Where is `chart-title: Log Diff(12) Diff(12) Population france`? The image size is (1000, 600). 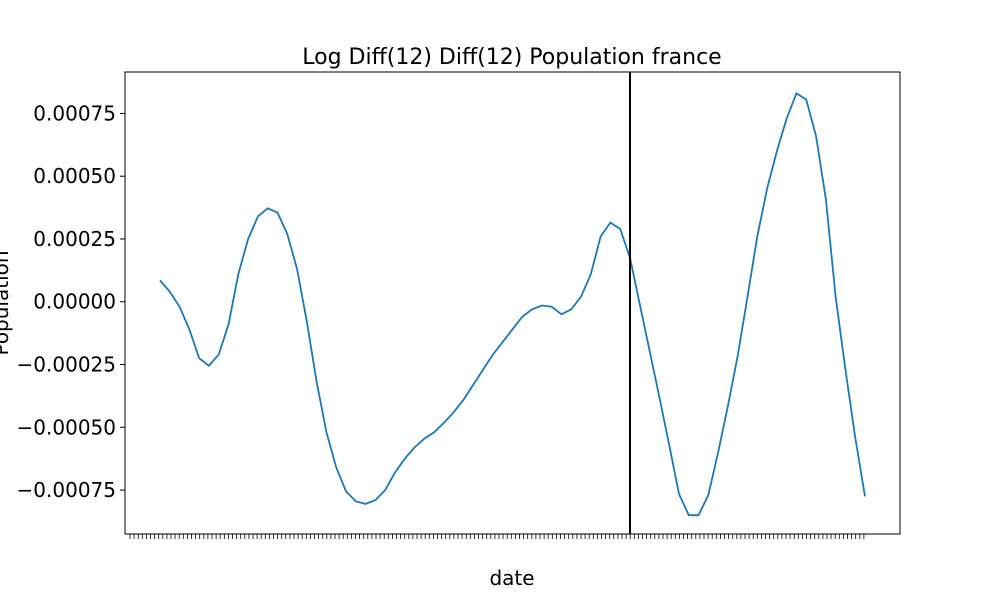
chart-title: Log Diff(12) Diff(12) Population france is located at coordinates (511, 57).